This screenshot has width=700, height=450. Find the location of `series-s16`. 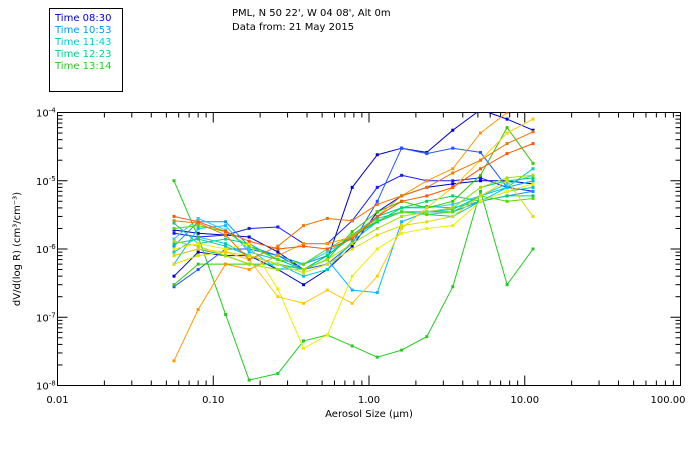

series-s16 is located at coordinates (353, 227).